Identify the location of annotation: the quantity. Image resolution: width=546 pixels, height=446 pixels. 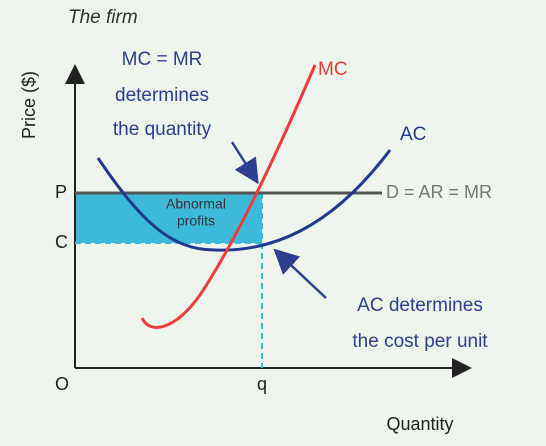
(162, 129).